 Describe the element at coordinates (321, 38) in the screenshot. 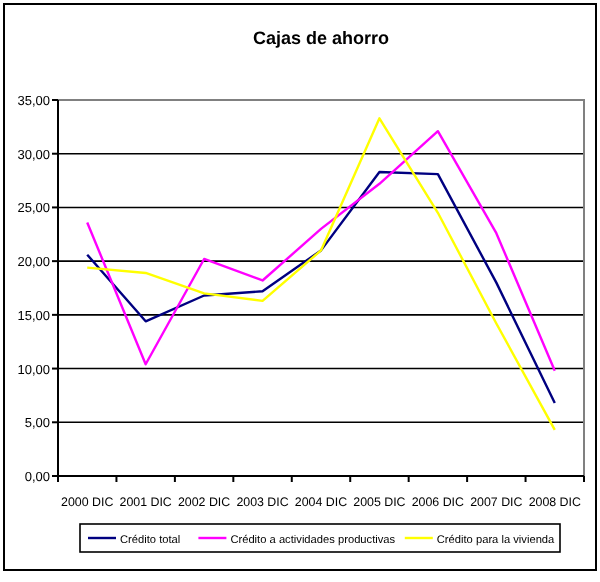

I see `chart-title: Cajas de ahorro` at that location.